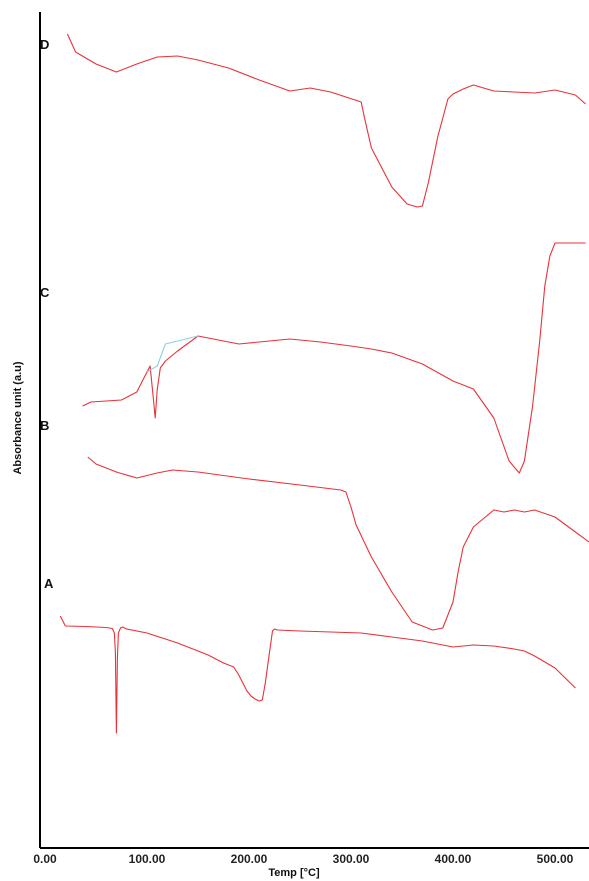 Image resolution: width=589 pixels, height=881 pixels. Describe the element at coordinates (147, 859) in the screenshot. I see `x-tick-label: 100.00` at that location.